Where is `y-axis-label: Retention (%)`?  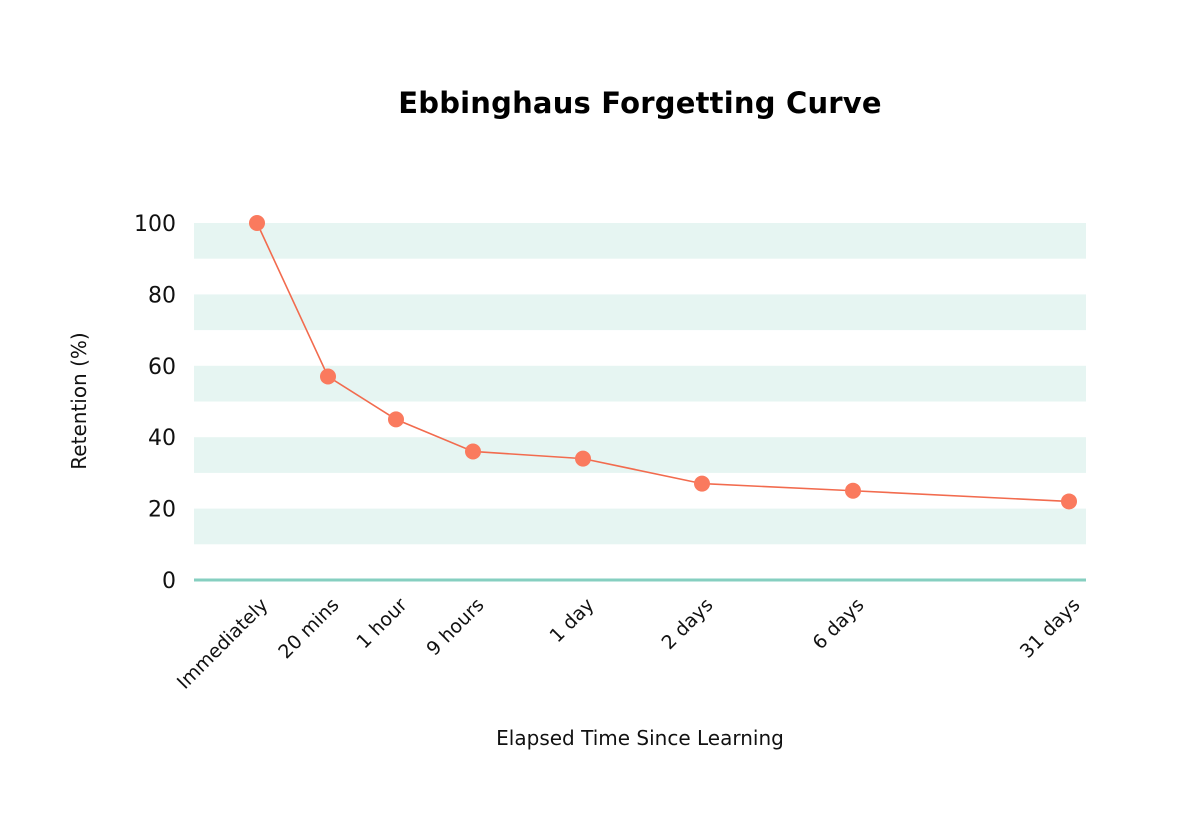
y-axis-label: Retention (%) is located at coordinates (79, 400).